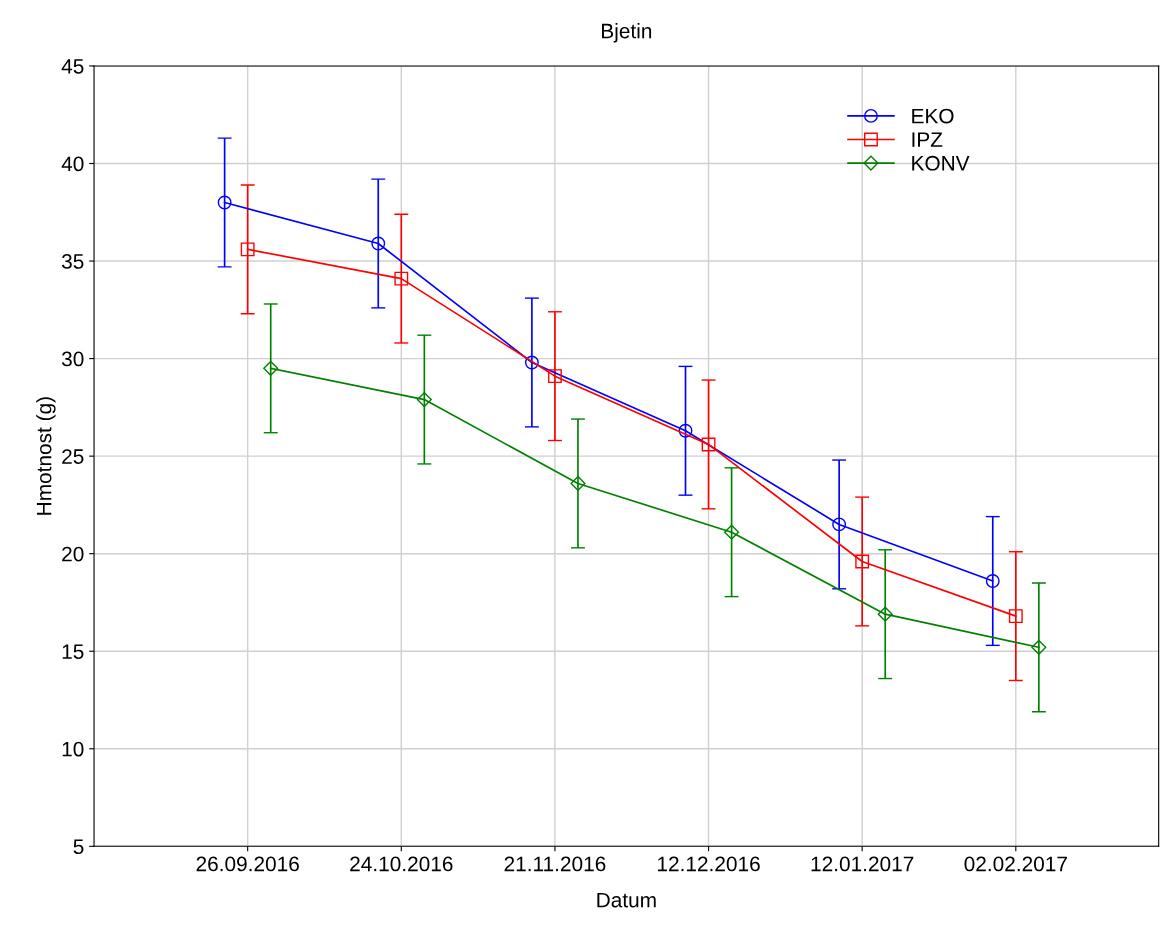 The width and height of the screenshot is (1161, 929). What do you see at coordinates (933, 116) in the screenshot?
I see `legend-label: EKO` at bounding box center [933, 116].